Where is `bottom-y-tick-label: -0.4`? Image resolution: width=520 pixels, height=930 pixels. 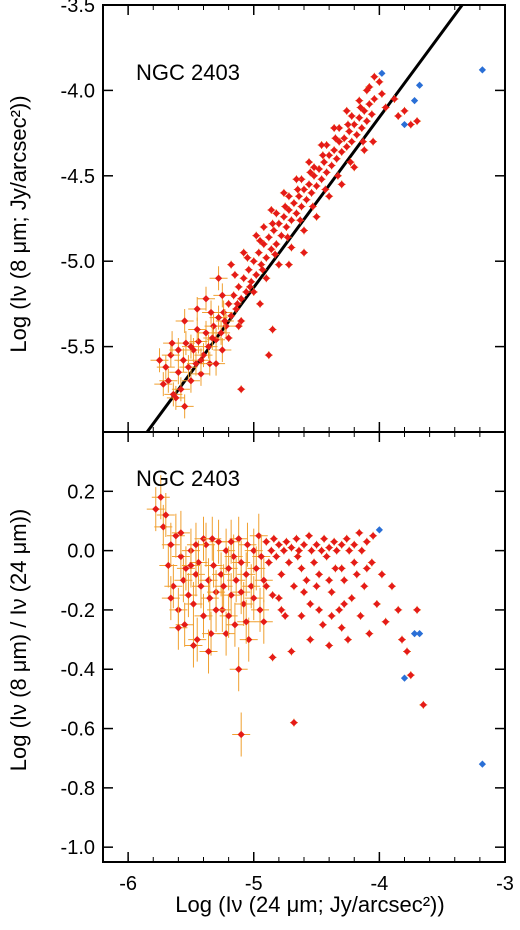 bottom-y-tick-label: -0.4 is located at coordinates (78, 670).